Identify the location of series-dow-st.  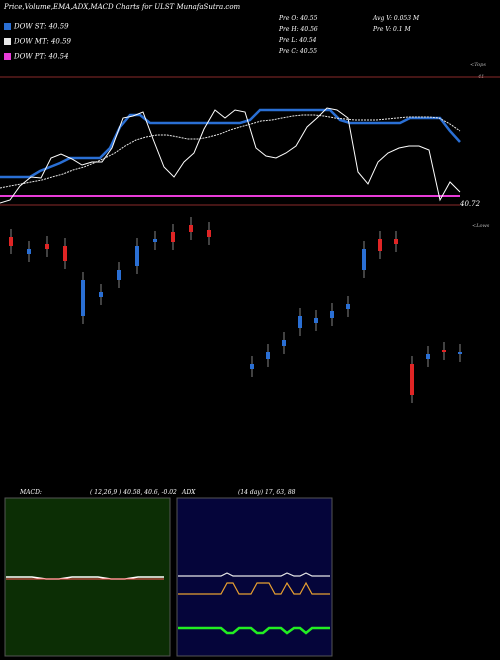
(230, 143).